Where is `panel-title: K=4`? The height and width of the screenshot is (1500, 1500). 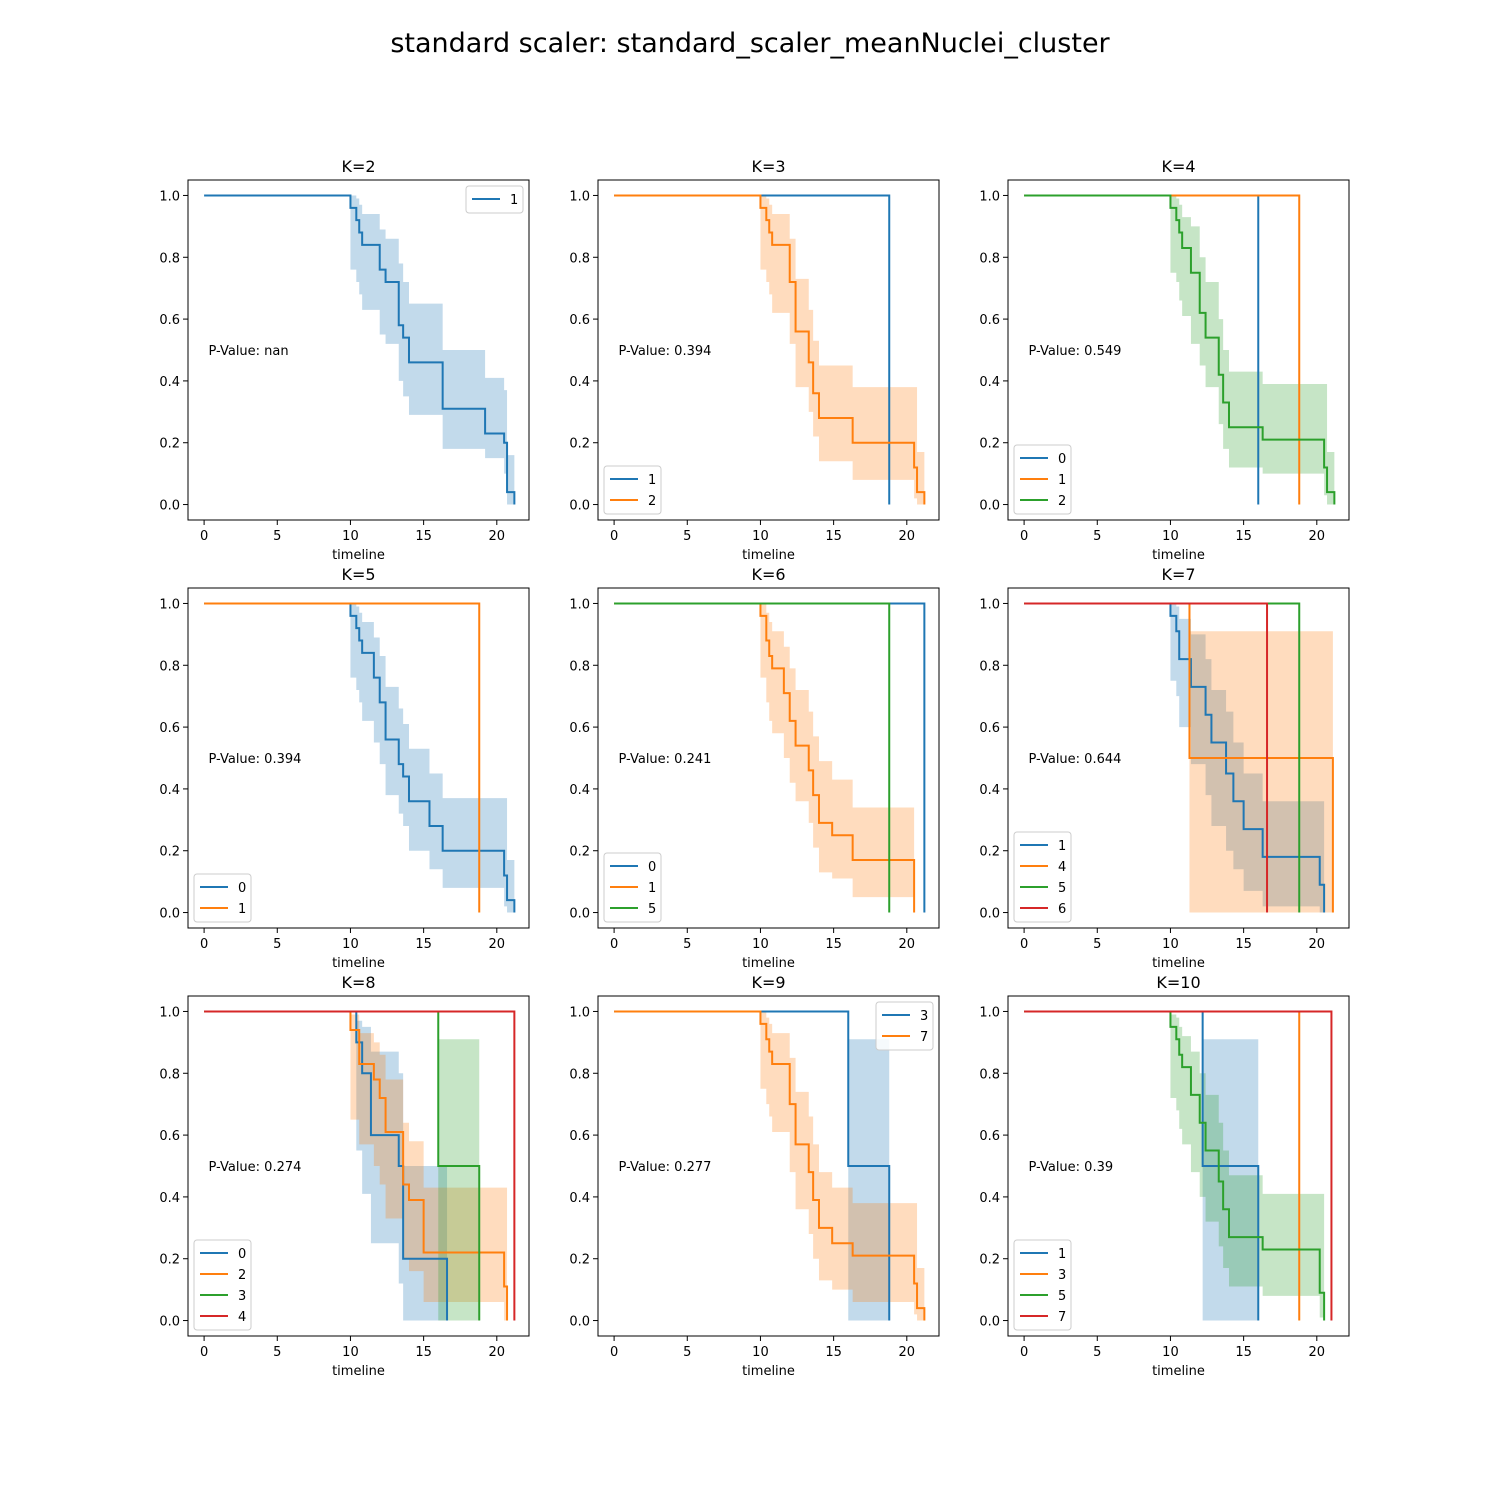 panel-title: K=4 is located at coordinates (1178, 166).